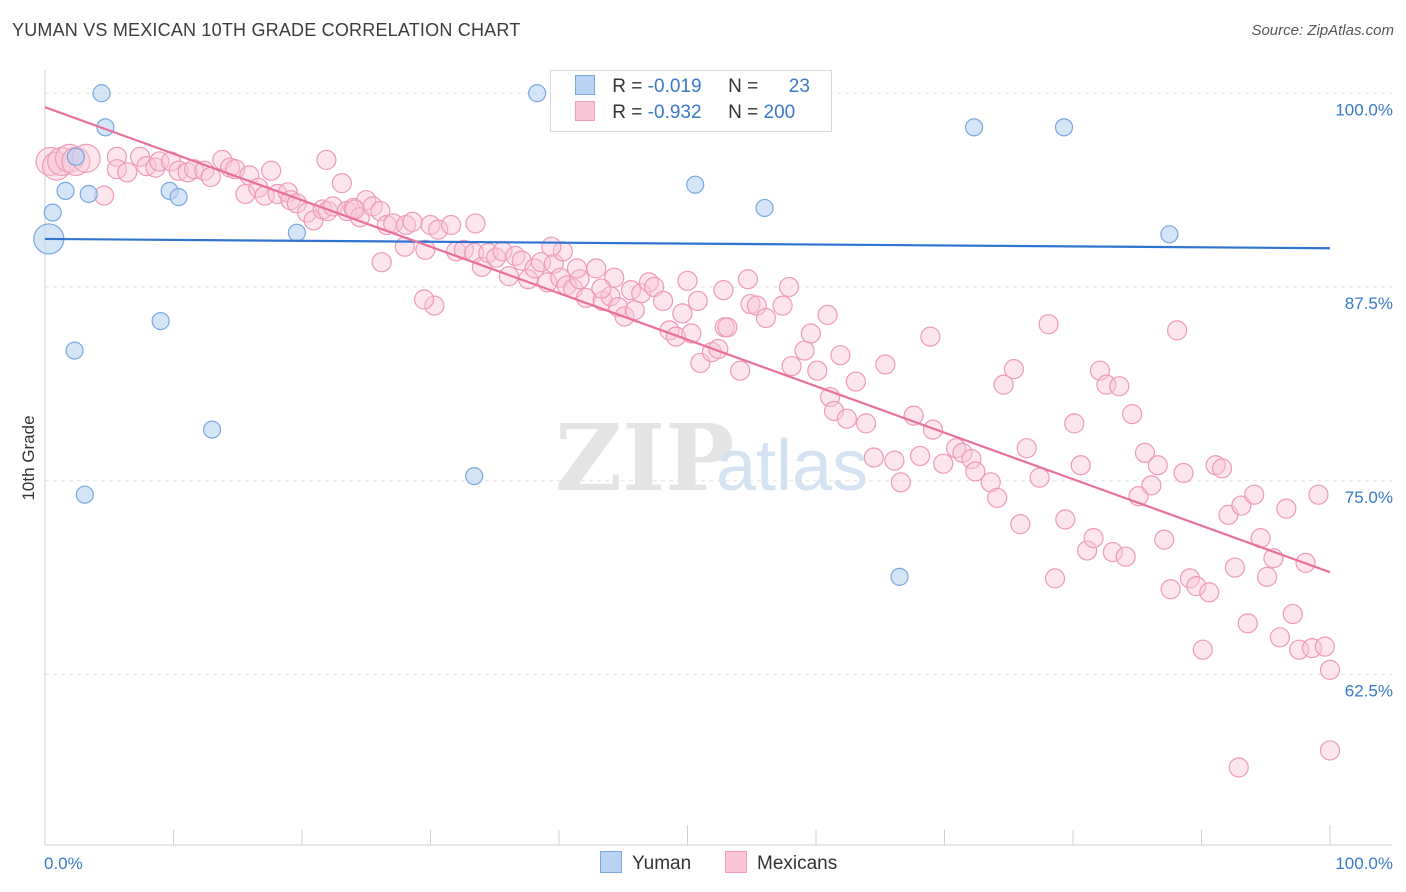  I want to click on x-tick-label: 0.0%, so click(63, 863).